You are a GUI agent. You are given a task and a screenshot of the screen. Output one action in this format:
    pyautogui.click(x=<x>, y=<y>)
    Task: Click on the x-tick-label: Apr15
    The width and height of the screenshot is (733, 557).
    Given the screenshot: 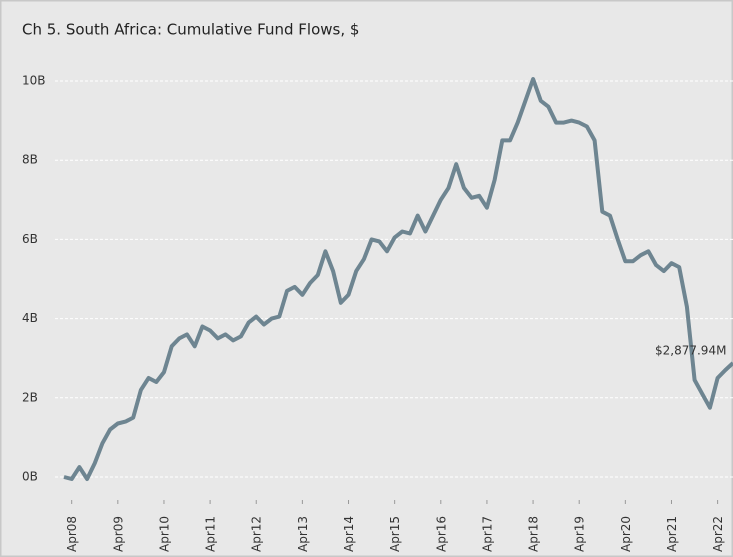 What is the action you would take?
    pyautogui.click(x=395, y=534)
    